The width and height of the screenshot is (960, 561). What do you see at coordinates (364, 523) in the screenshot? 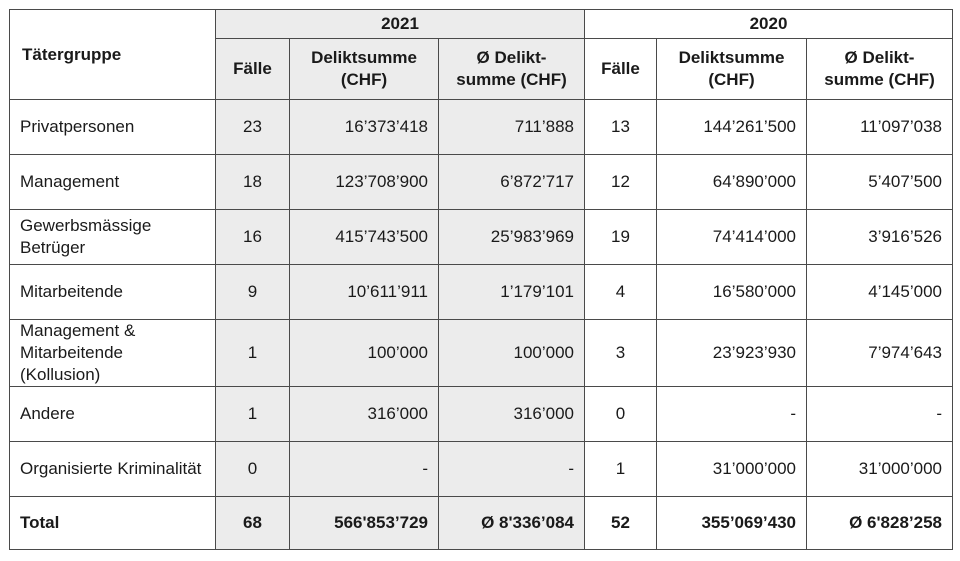
I see `total-sum-2021: 566'853’729` at bounding box center [364, 523].